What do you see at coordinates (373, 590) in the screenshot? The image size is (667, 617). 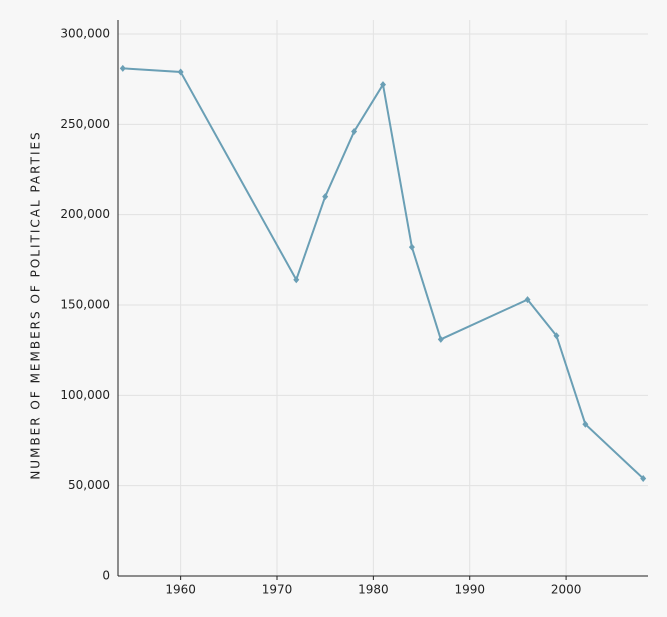 I see `x-tick-label: 1980` at bounding box center [373, 590].